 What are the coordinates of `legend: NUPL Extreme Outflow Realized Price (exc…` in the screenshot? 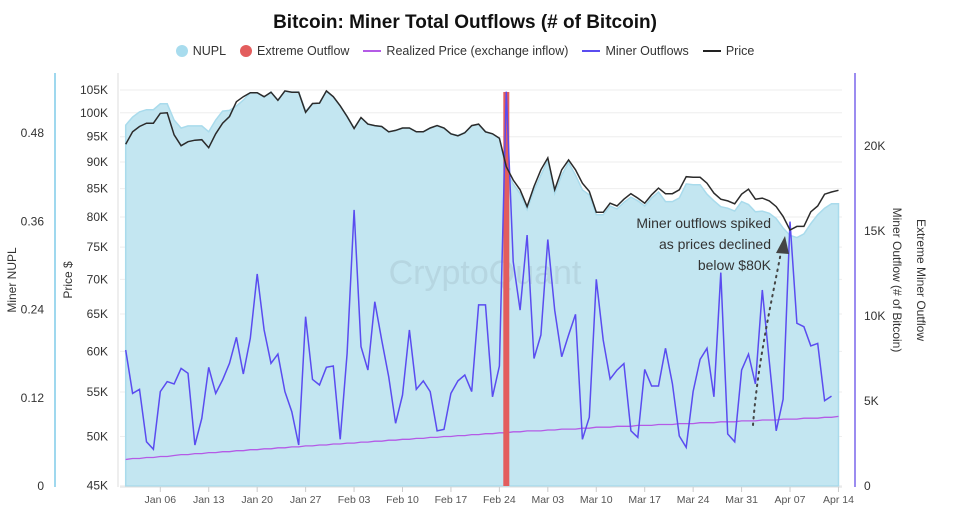 It's located at (465, 51).